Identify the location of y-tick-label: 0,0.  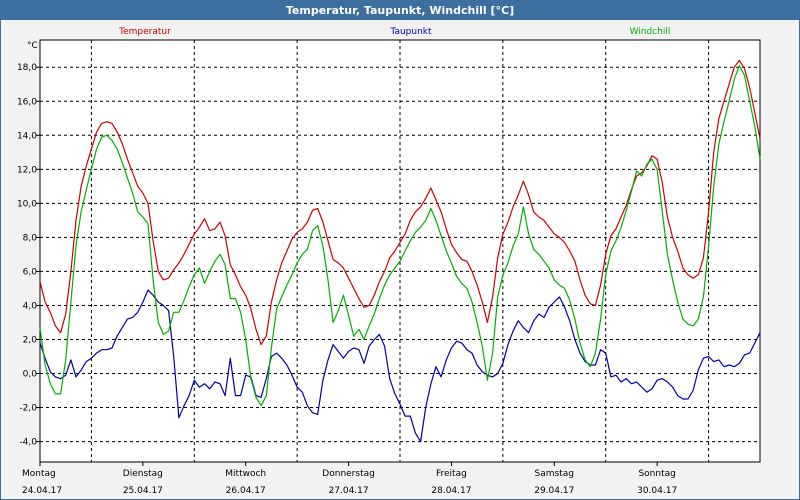
(30, 375).